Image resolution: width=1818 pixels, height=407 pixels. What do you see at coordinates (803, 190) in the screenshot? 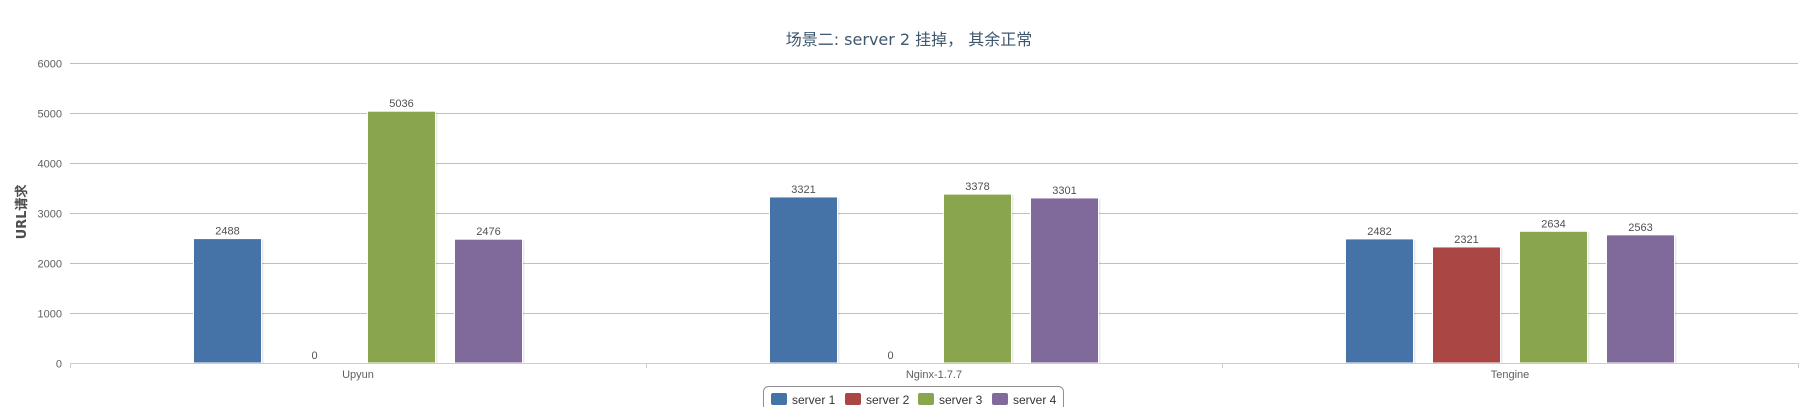
I see `data-label: 3321` at bounding box center [803, 190].